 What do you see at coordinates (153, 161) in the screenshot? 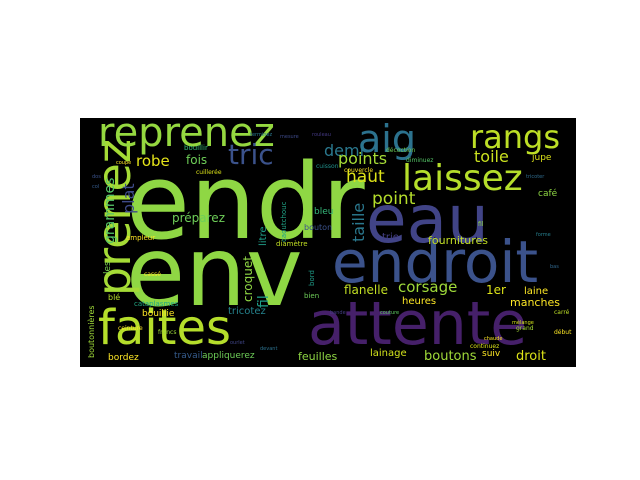
I see `word-robe: robe` at bounding box center [153, 161].